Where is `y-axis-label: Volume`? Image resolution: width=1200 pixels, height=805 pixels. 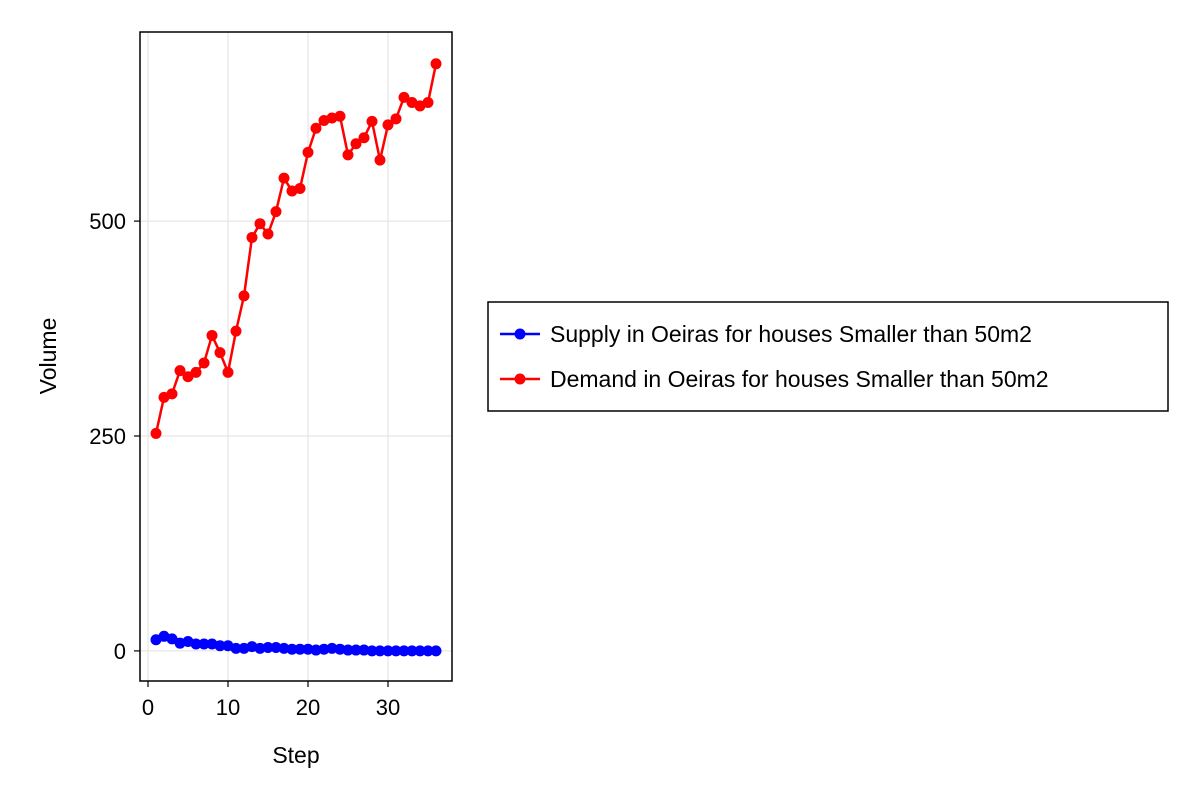 y-axis-label: Volume is located at coordinates (48, 356).